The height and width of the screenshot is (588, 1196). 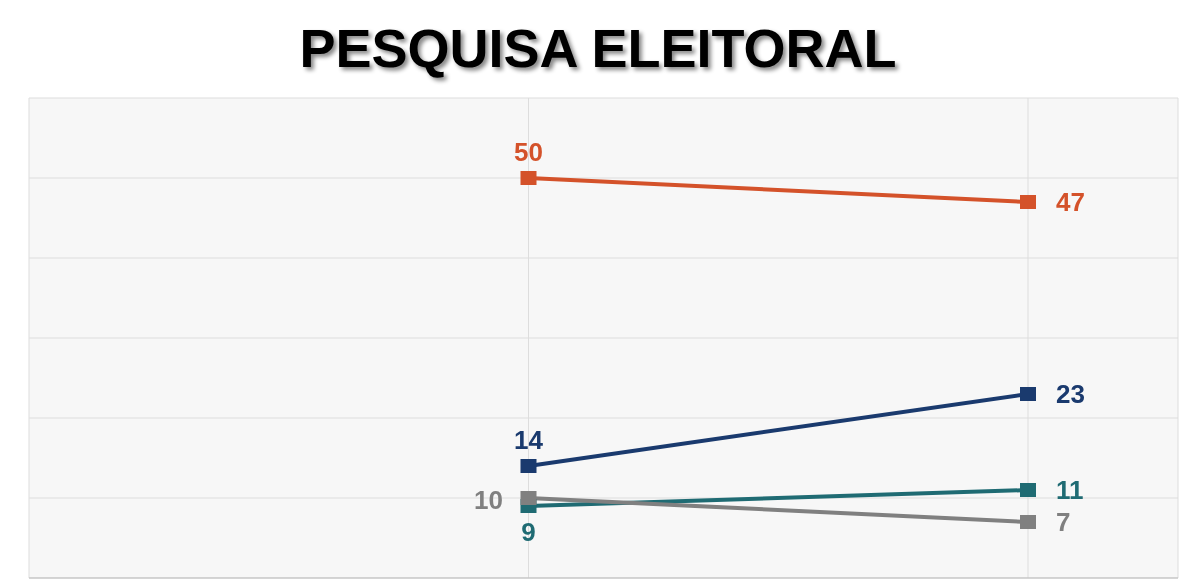 What do you see at coordinates (528, 531) in the screenshot?
I see `data-label: 9` at bounding box center [528, 531].